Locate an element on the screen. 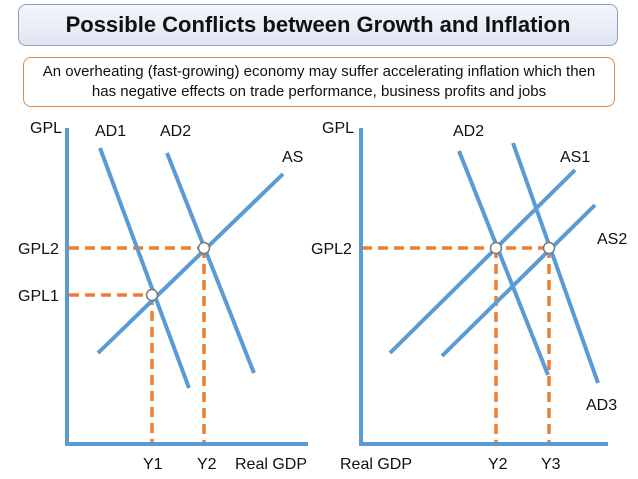 The image size is (638, 479). left-label-as: AS is located at coordinates (292, 157).